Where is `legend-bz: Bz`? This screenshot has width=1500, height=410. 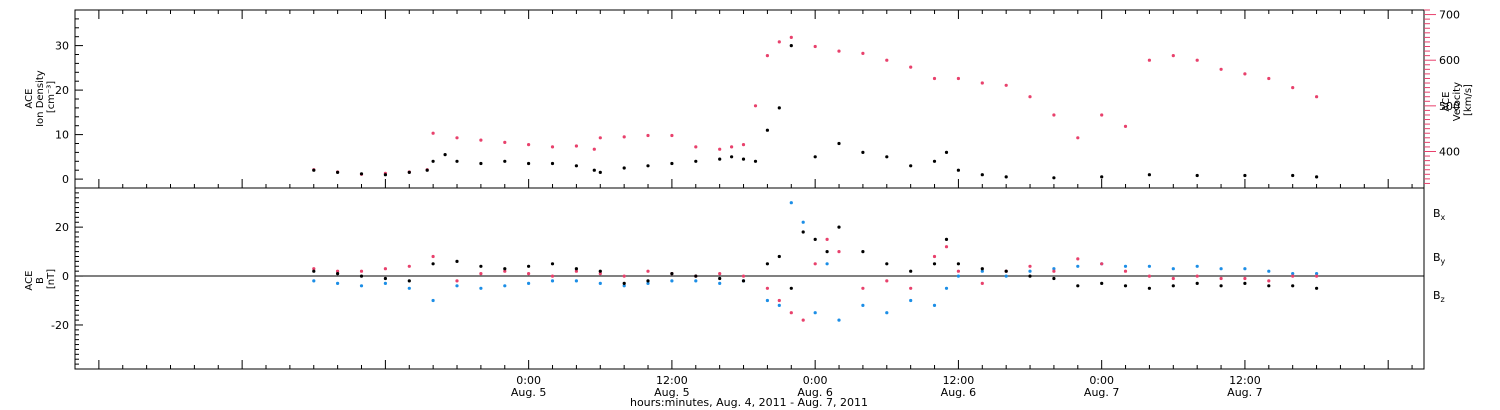
legend-bz: Bz is located at coordinates (1439, 296).